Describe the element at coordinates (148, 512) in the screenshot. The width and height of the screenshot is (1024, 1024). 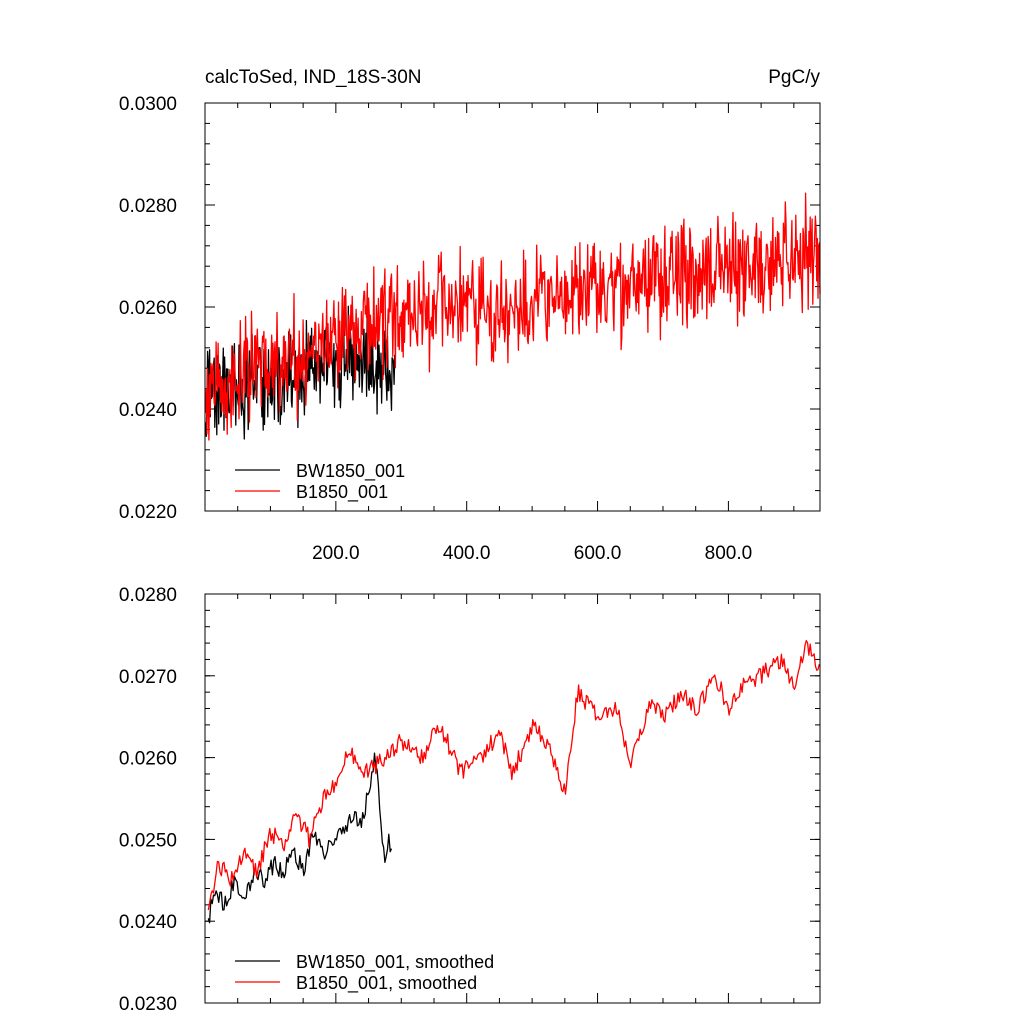
I see `top-y-tick-label: 0.0220` at that location.